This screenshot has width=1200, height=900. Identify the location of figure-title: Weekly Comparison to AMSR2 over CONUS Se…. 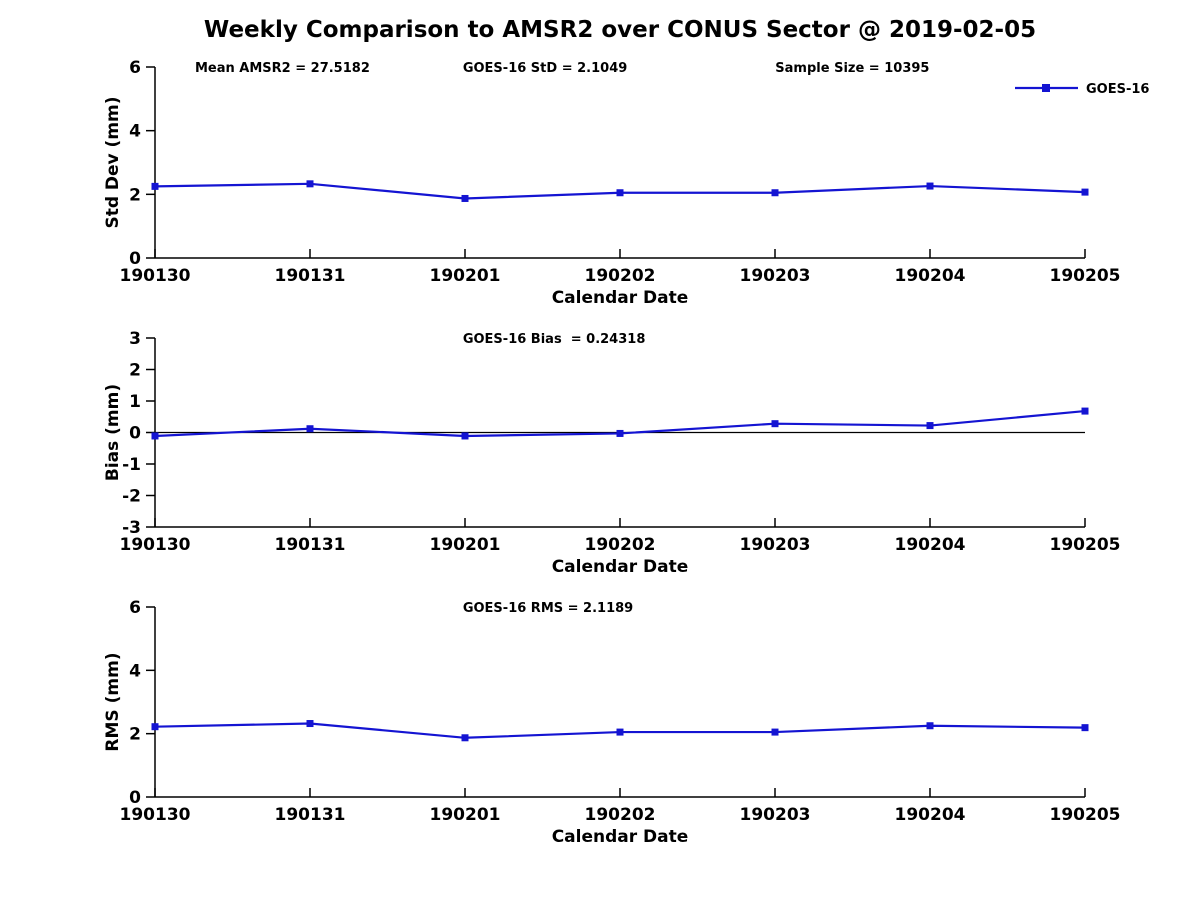
(620, 30).